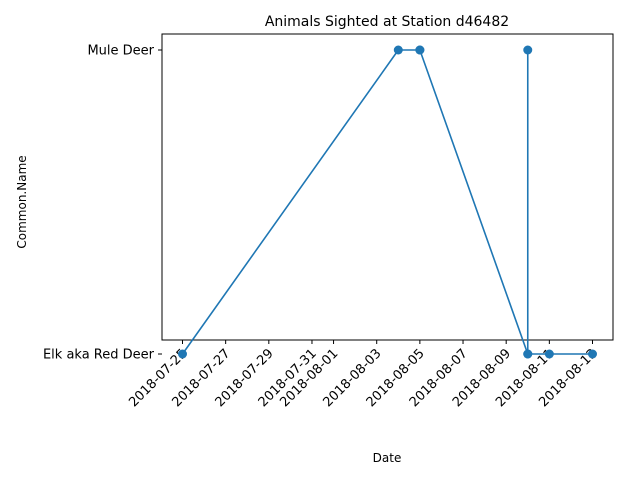 The height and width of the screenshot is (480, 640). I want to click on y-axis-label: Common.Name, so click(22, 201).